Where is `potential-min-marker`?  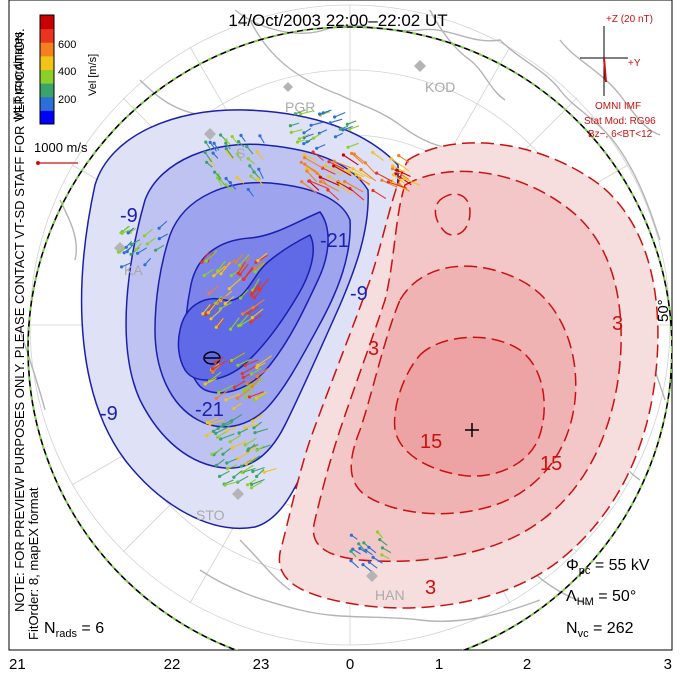
potential-min-marker is located at coordinates (212, 358).